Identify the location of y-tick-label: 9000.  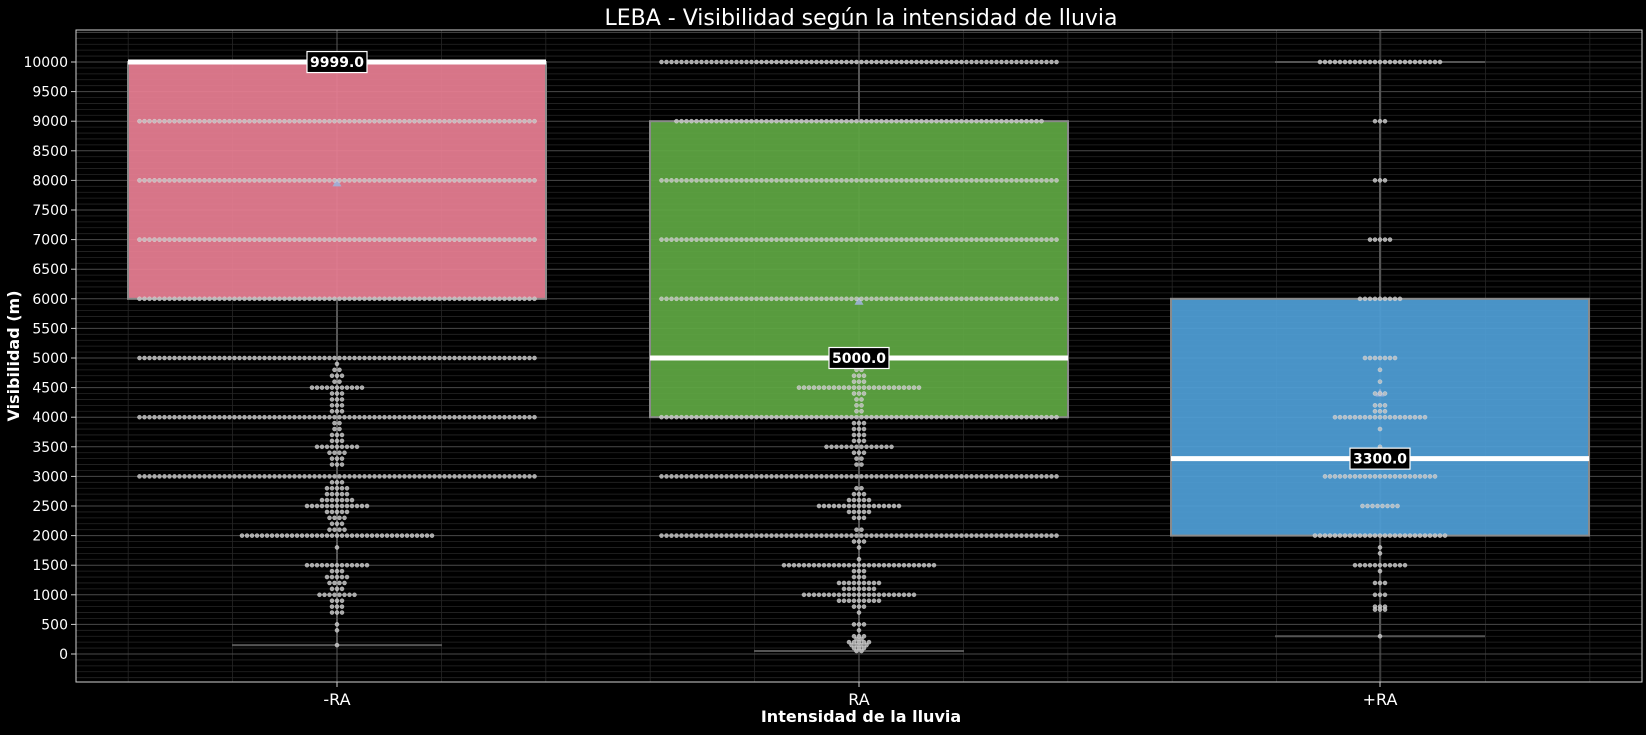
(50, 122).